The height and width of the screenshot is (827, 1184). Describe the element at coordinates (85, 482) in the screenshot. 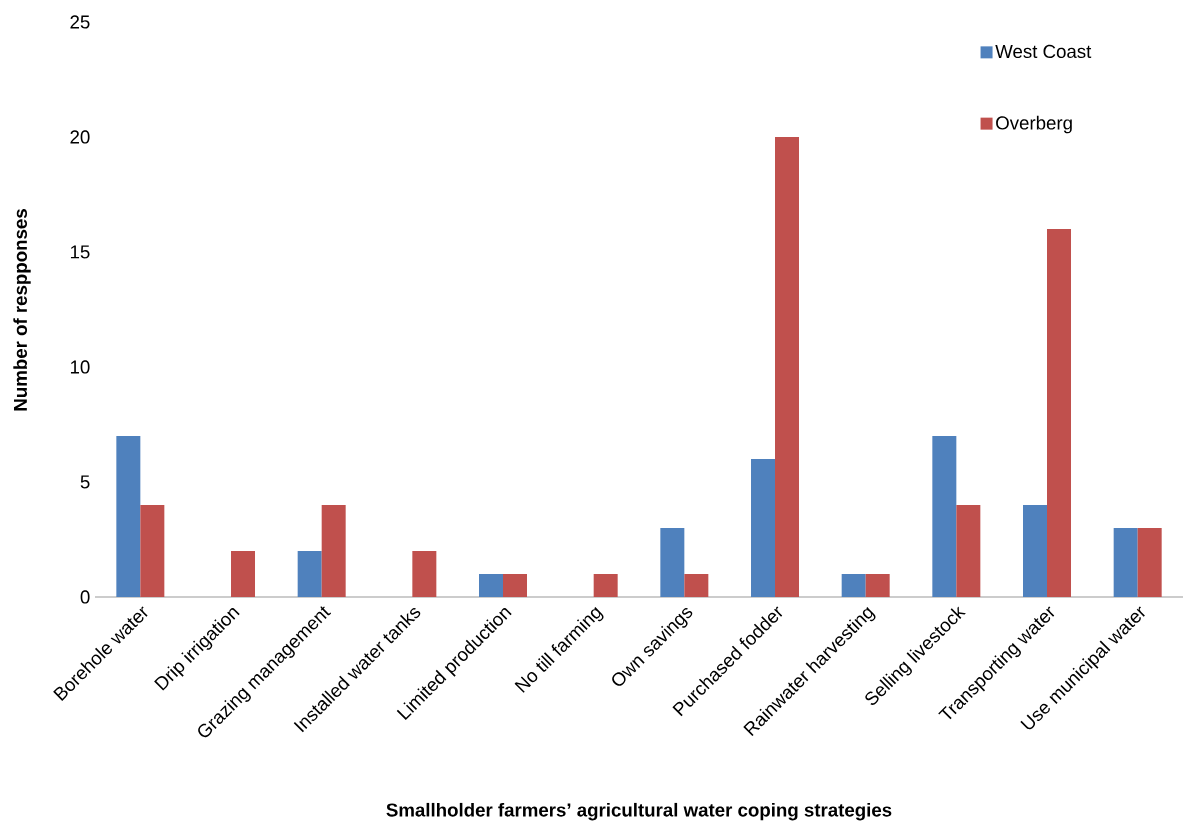

I see `y-tick-label: 5` at that location.